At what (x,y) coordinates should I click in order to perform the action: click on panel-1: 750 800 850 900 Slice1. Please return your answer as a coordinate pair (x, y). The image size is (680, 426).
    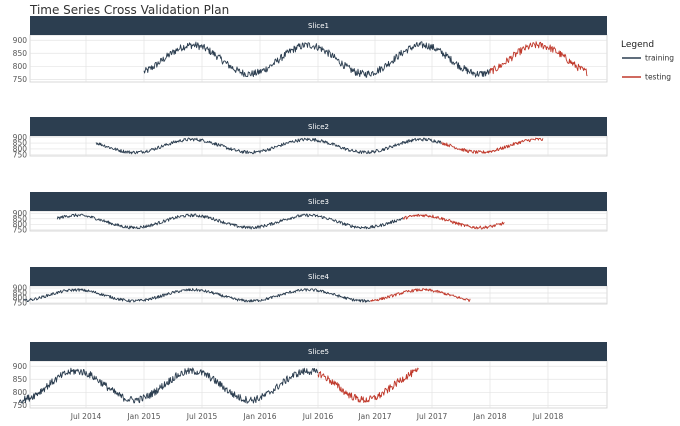
    Looking at the image, I should click on (310, 50).